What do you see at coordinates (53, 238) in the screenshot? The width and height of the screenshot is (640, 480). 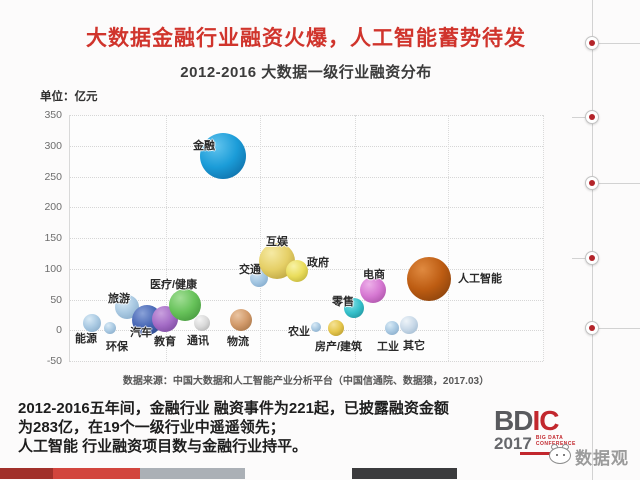 I see `y-axis-tick-label: 150` at bounding box center [53, 238].